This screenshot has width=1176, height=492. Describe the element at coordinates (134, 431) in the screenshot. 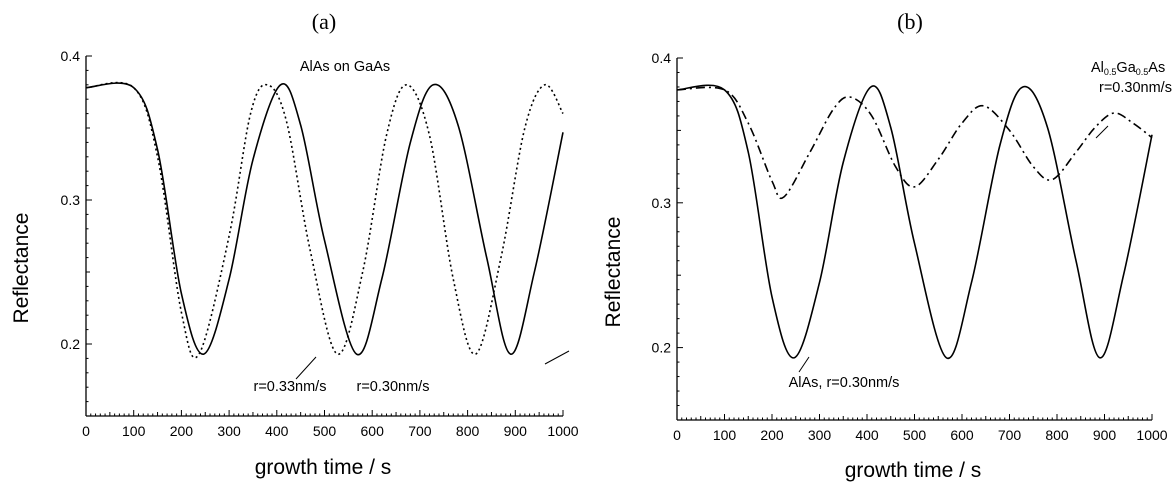

I see `x-tick-label-a: 100` at that location.